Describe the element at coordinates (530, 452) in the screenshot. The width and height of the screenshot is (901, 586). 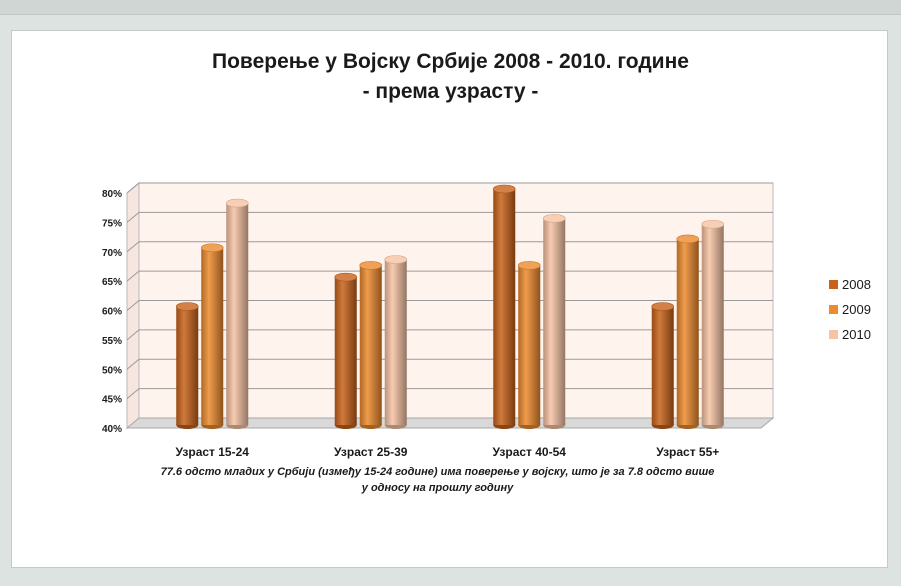
I see `x-category-label: Узраст 40-54` at that location.